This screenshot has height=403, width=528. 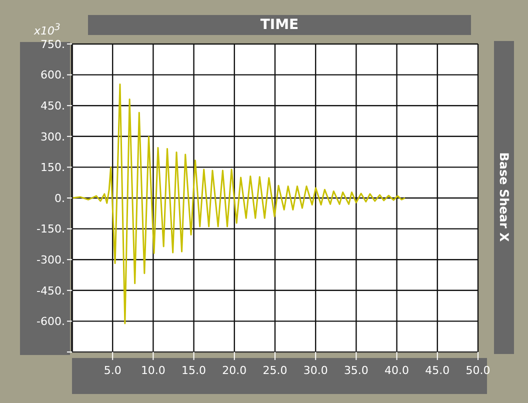 I want to click on x-tick-label: 35.0, so click(x=356, y=370).